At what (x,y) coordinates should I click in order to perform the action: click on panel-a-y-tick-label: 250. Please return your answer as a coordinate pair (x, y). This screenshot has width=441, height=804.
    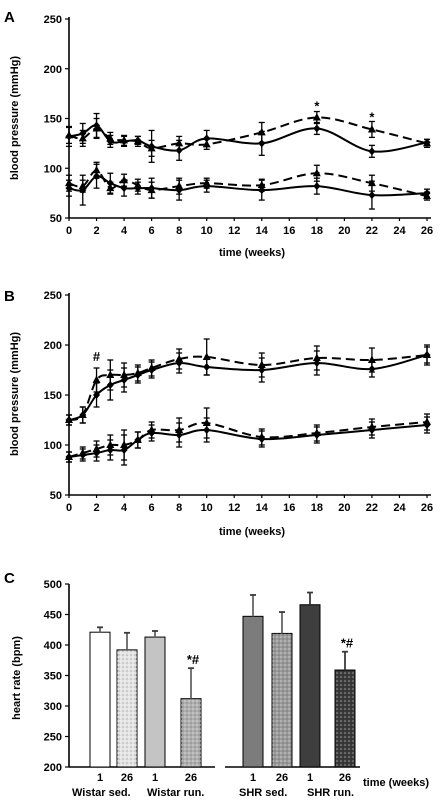
    Looking at the image, I should click on (53, 20).